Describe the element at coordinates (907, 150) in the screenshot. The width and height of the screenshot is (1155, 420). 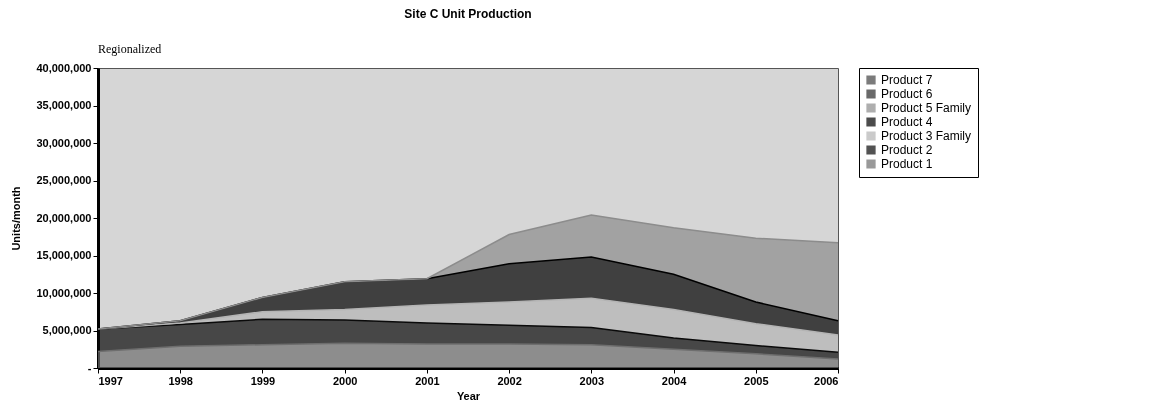
I see `legend-label: Product 2` at that location.